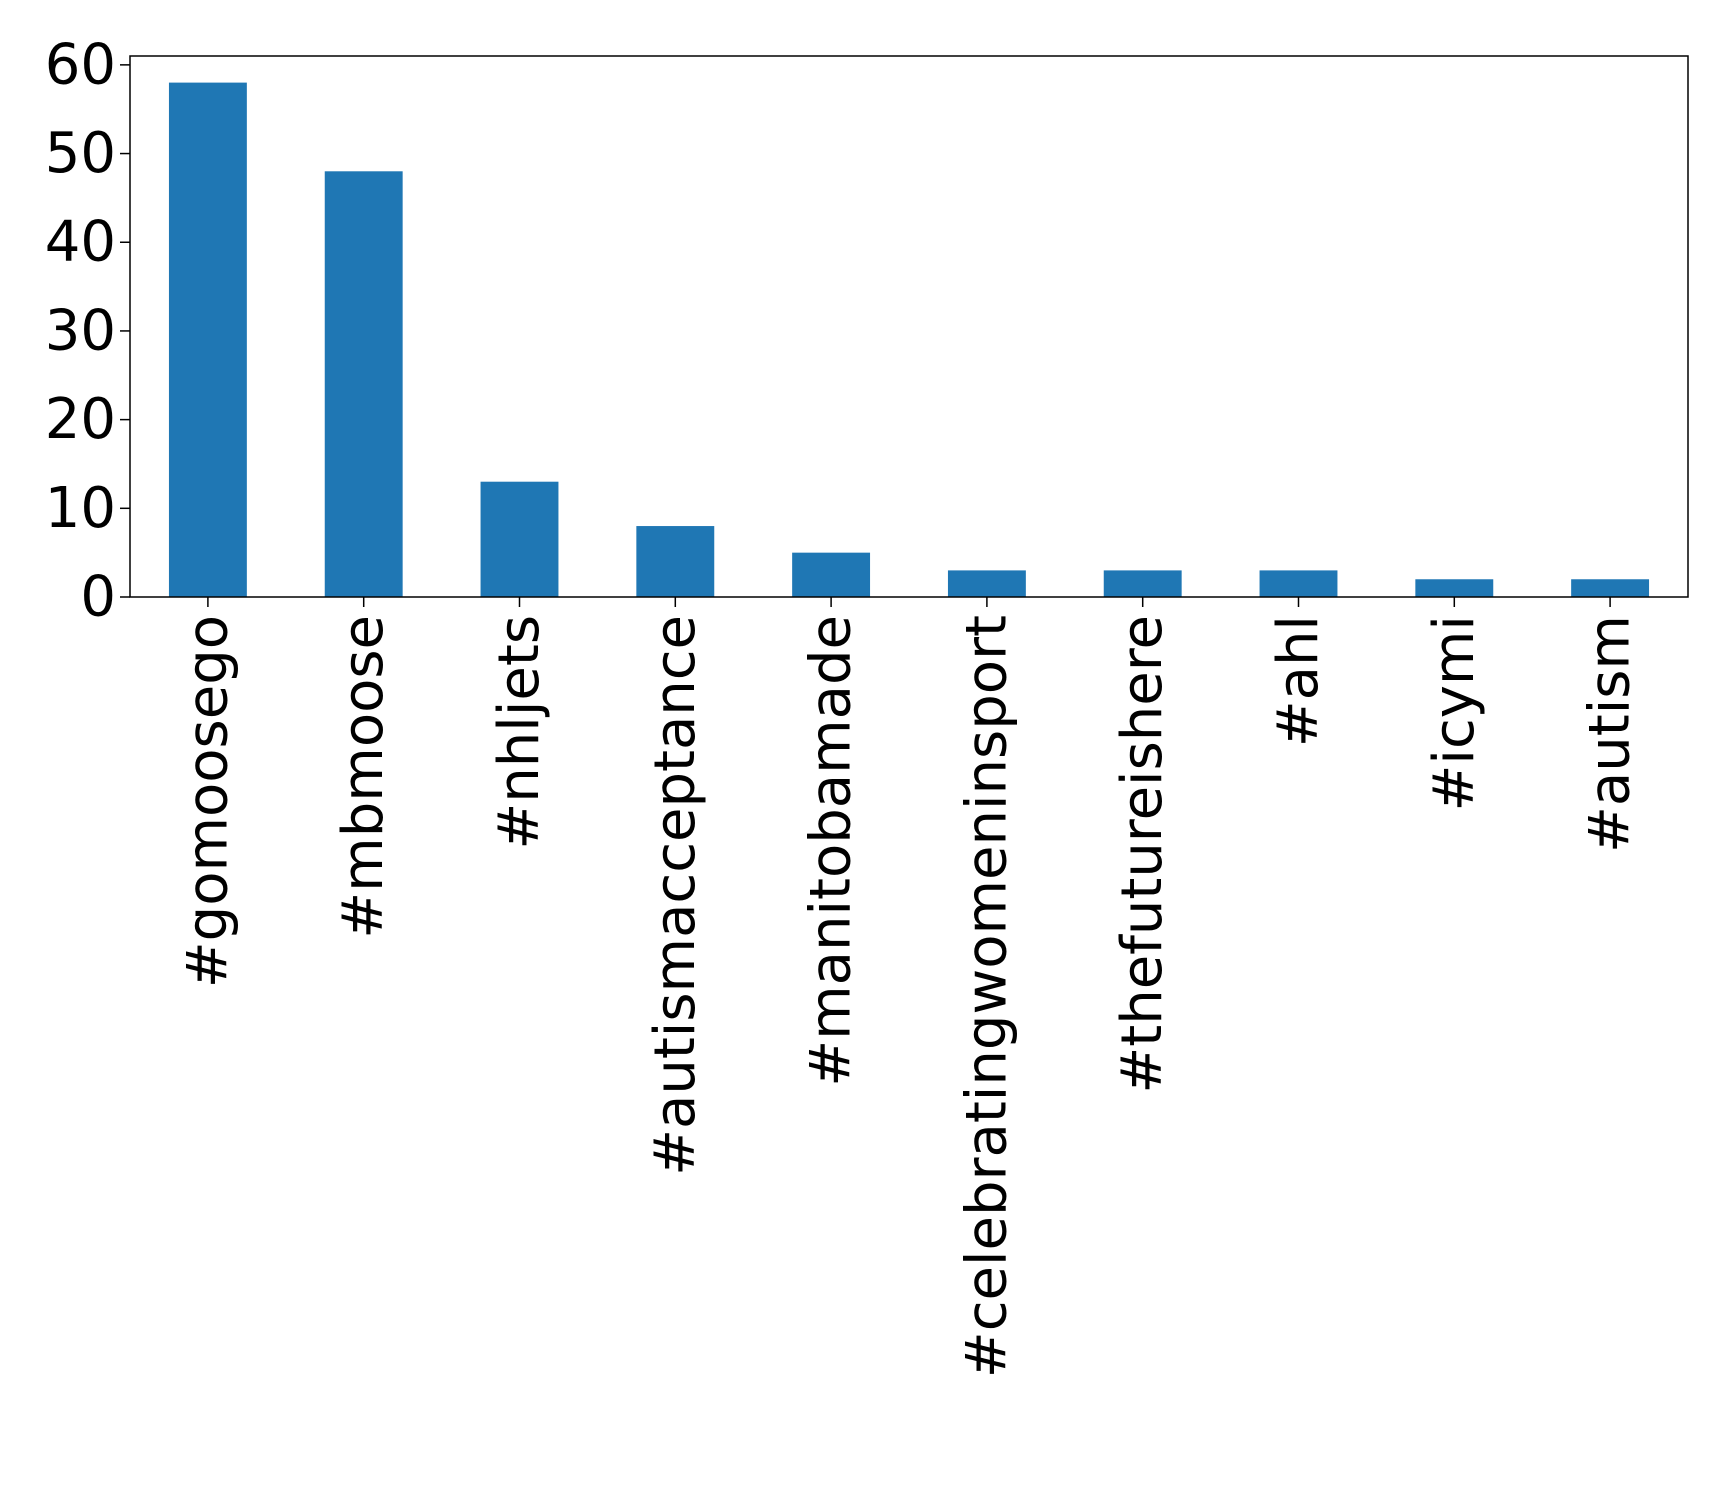 The width and height of the screenshot is (1719, 1495). I want to click on x-tick-label-icymi: #icymi, so click(1454, 713).